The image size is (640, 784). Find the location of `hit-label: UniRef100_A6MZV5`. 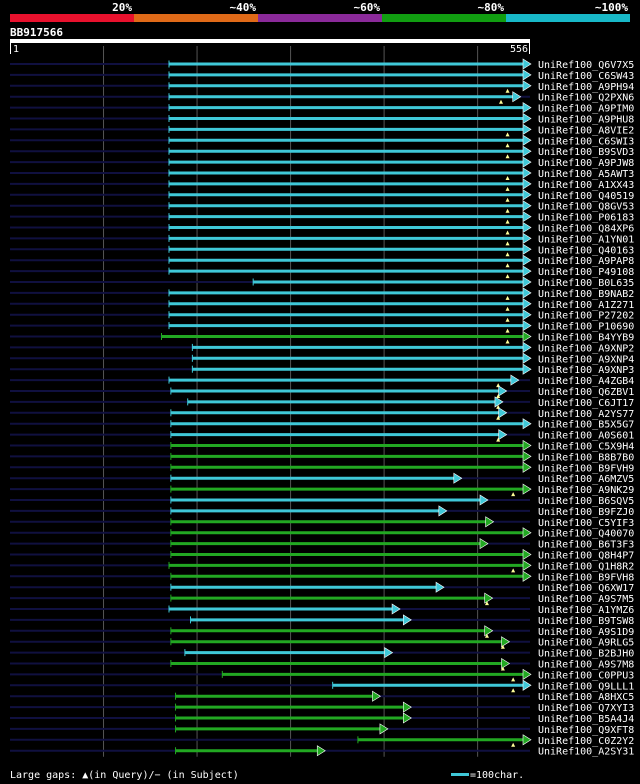

hit-label: UniRef100_A6MZV5 is located at coordinates (586, 479).